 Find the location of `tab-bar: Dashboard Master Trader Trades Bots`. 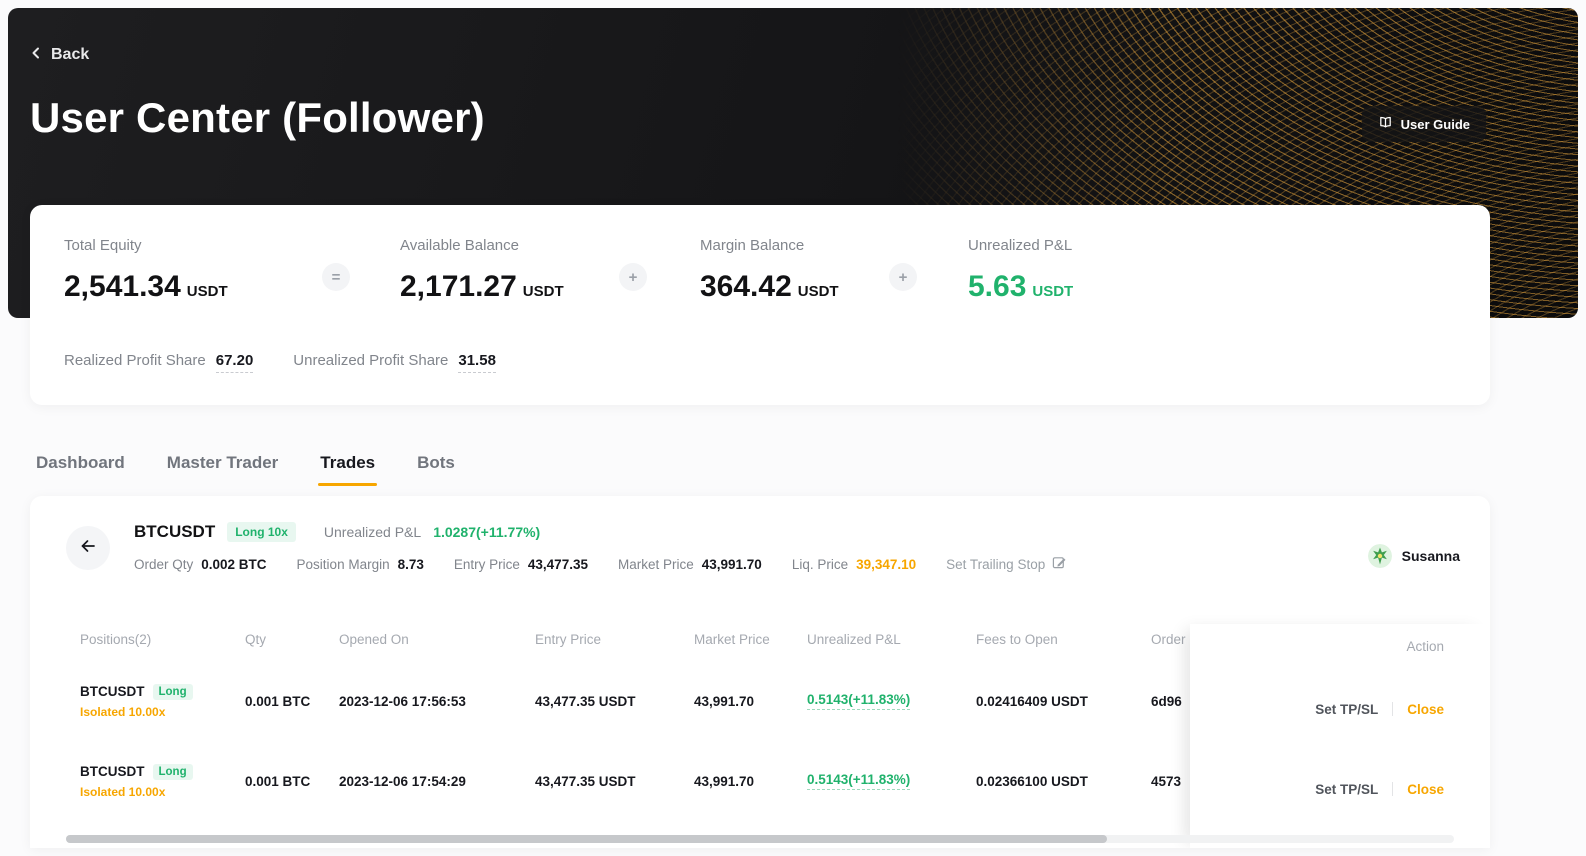

tab-bar: Dashboard Master Trader Trades Bots is located at coordinates (809, 469).